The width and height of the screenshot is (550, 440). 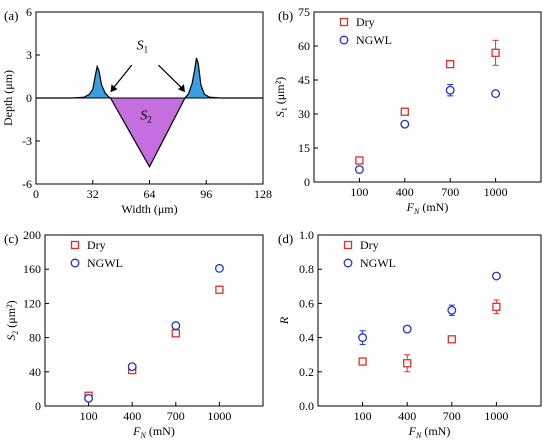 What do you see at coordinates (122, 77) in the screenshot?
I see `arrow-left` at bounding box center [122, 77].